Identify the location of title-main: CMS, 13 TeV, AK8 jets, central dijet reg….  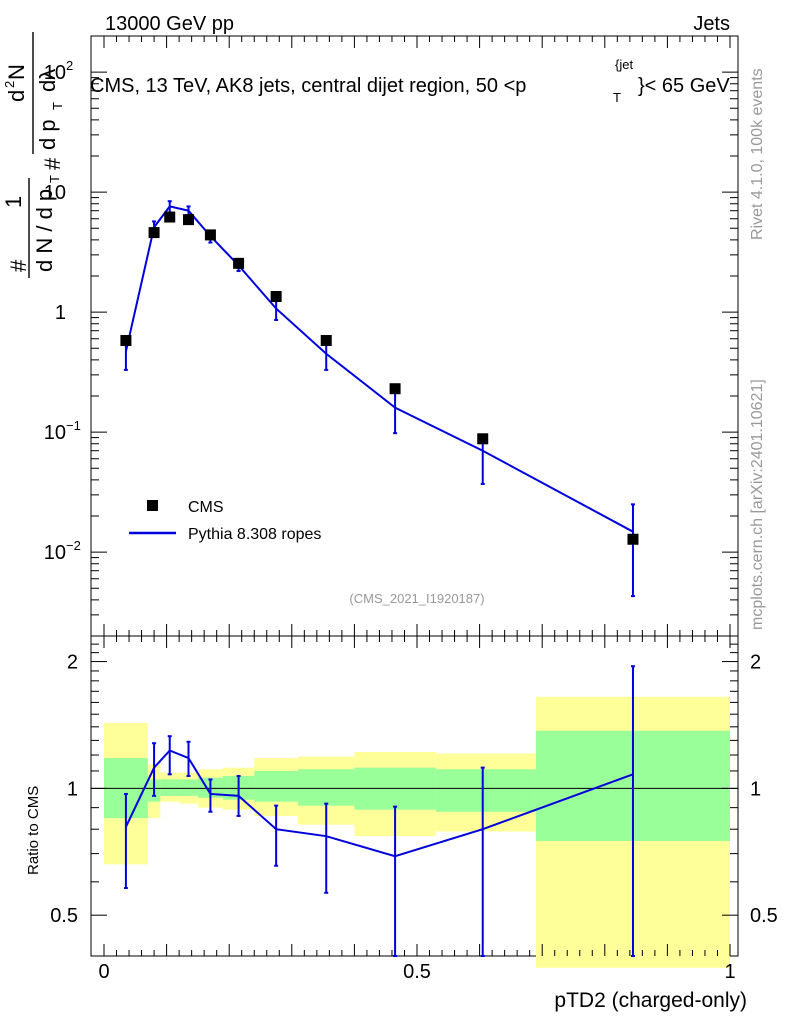
(308, 86).